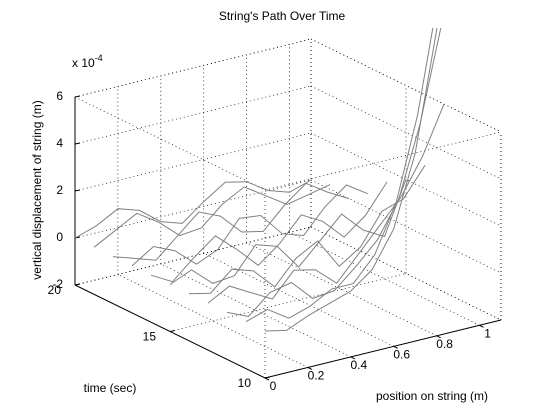 This screenshot has width=560, height=420. What do you see at coordinates (59, 96) in the screenshot?
I see `z-tick-label: 6` at bounding box center [59, 96].